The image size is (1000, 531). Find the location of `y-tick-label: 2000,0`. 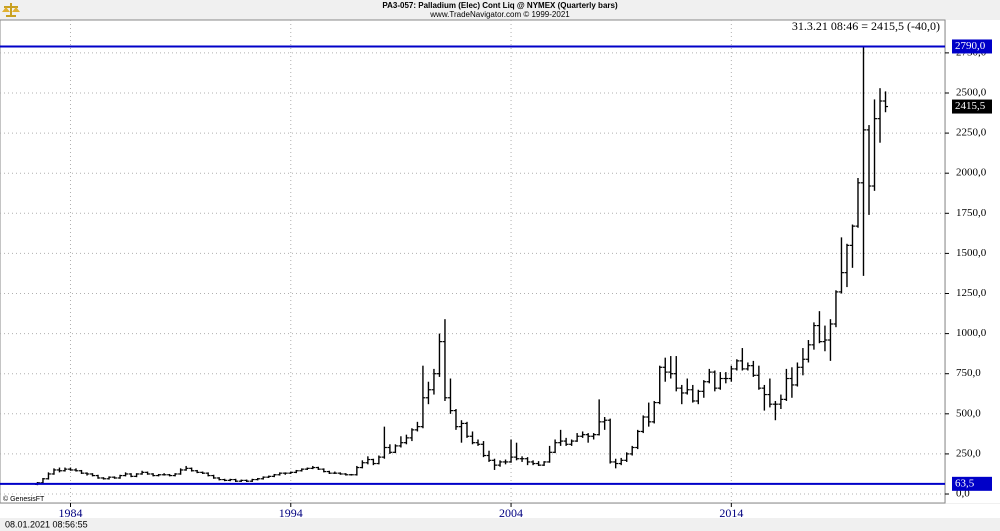

y-tick-label: 2000,0 is located at coordinates (971, 173).